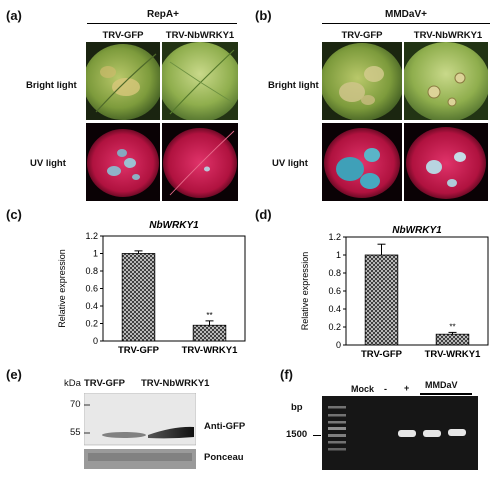  What do you see at coordinates (75, 432) in the screenshot?
I see `panel-e-marker-55: 55` at bounding box center [75, 432].